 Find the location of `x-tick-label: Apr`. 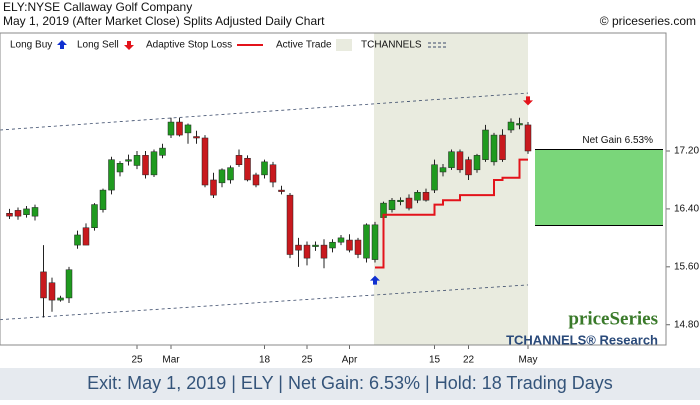

x-tick-label: Apr is located at coordinates (350, 360).